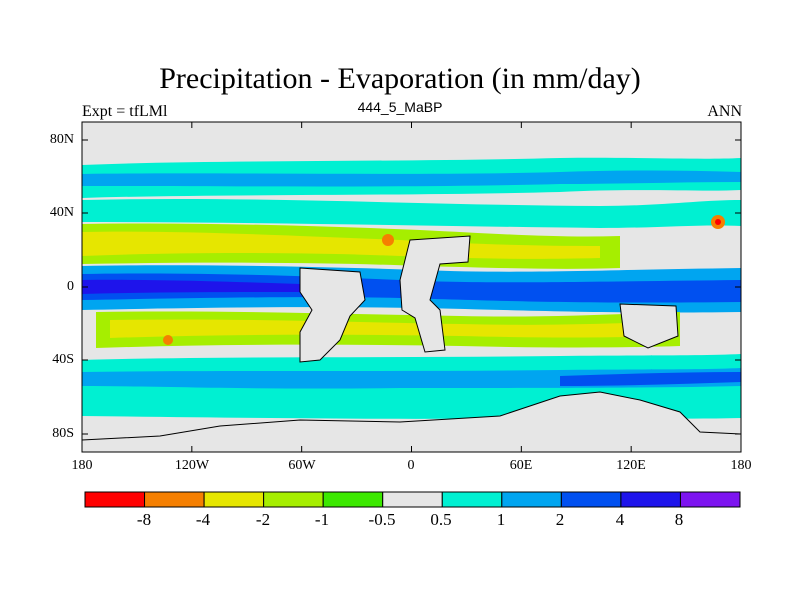 The width and height of the screenshot is (800, 600). What do you see at coordinates (650, 379) in the screenshot?
I see `south-midlat-moist-peak` at bounding box center [650, 379].